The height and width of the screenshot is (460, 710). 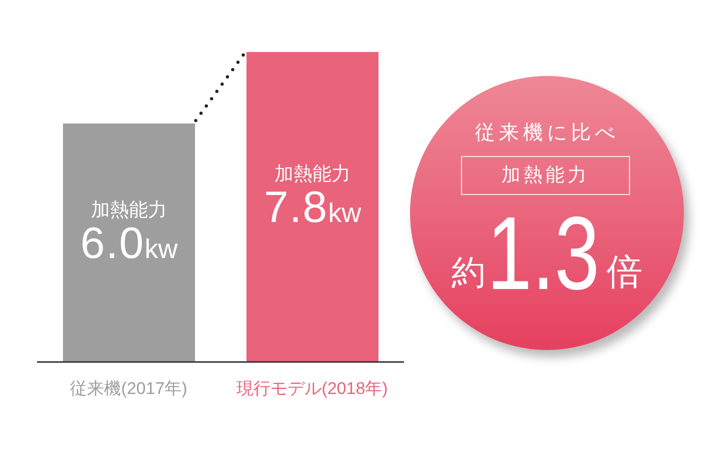 What do you see at coordinates (129, 388) in the screenshot?
I see `x-tick-label: 従来機(2017年)` at bounding box center [129, 388].